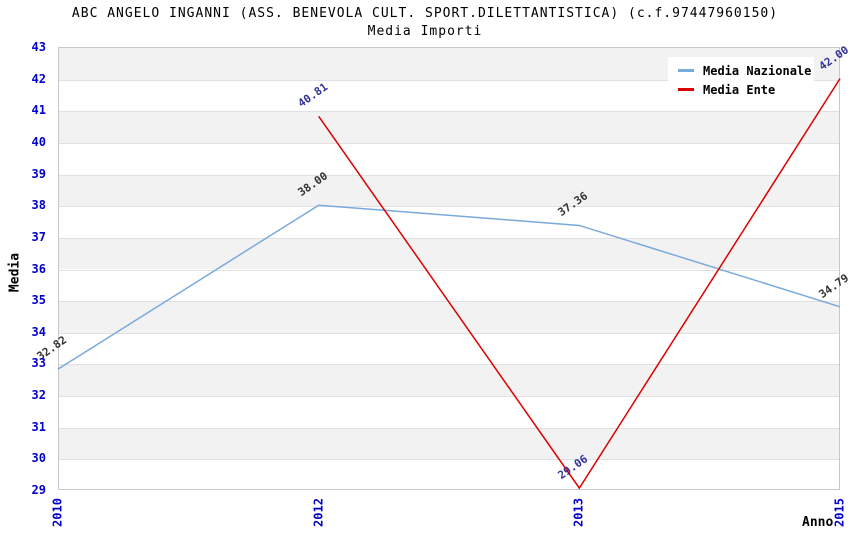  I want to click on legend-item-media-ente: Media Ente, so click(741, 89).